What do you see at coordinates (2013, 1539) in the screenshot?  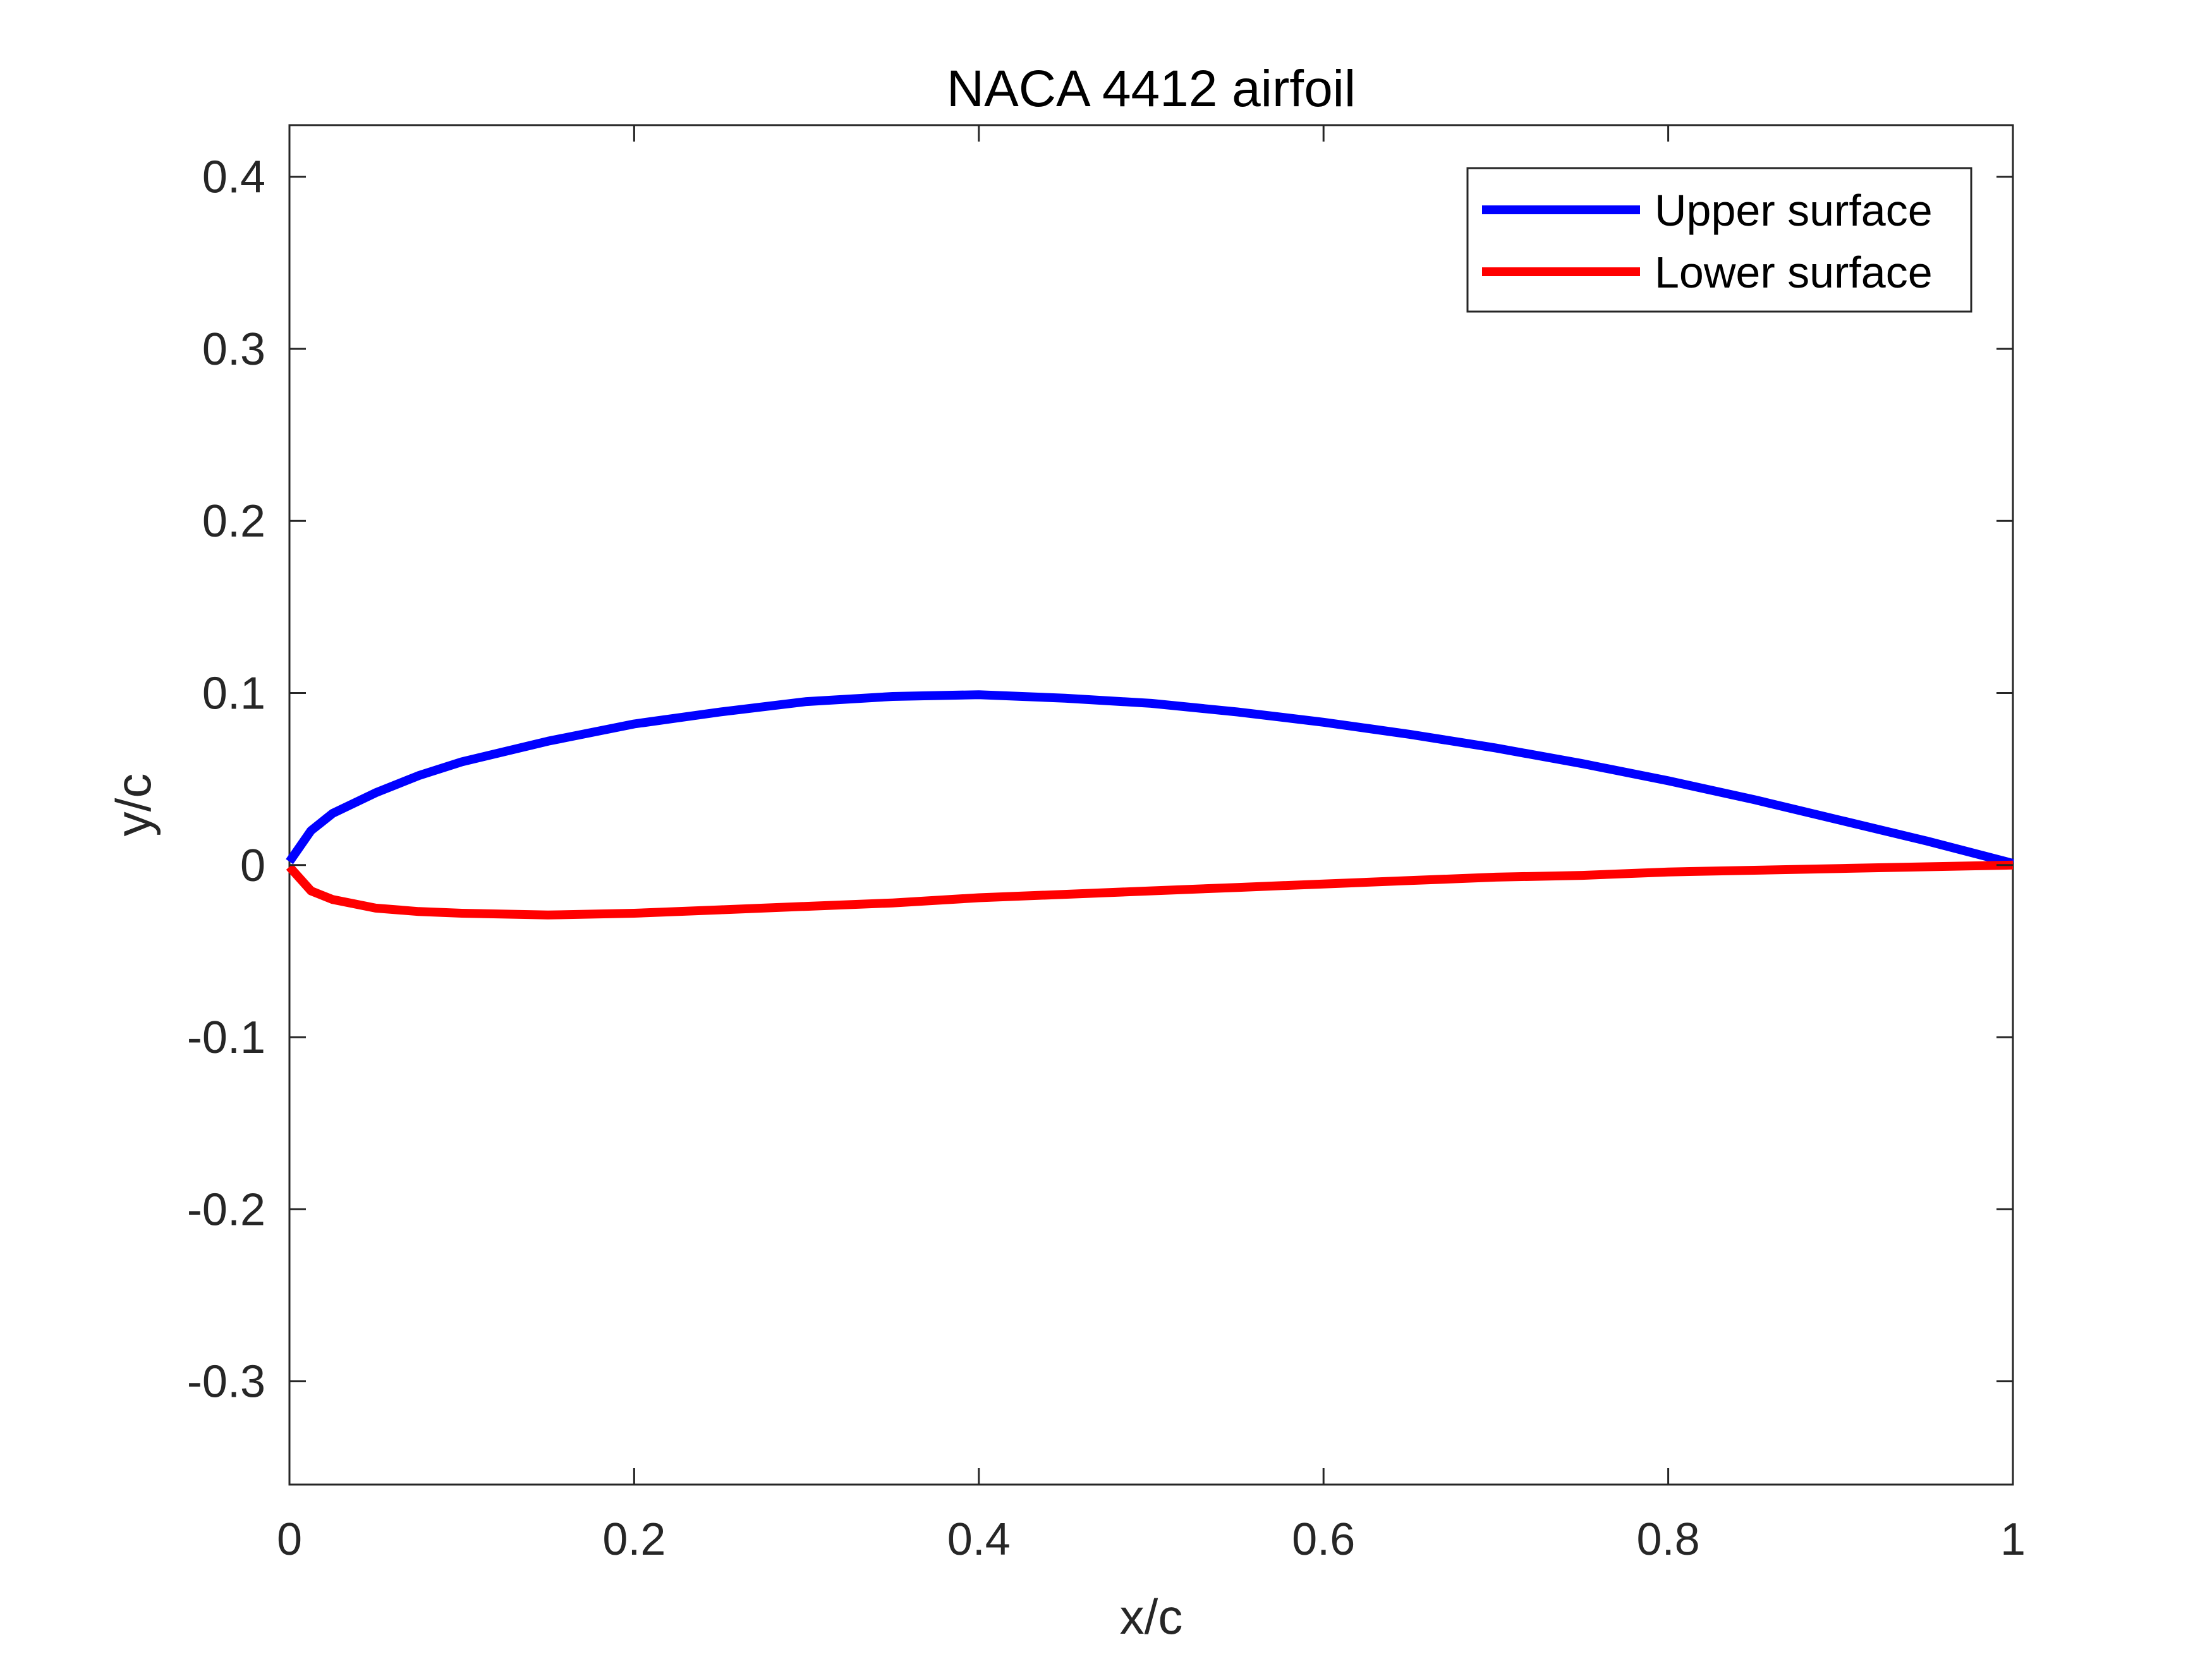 I see `x-tick-label: 1` at bounding box center [2013, 1539].